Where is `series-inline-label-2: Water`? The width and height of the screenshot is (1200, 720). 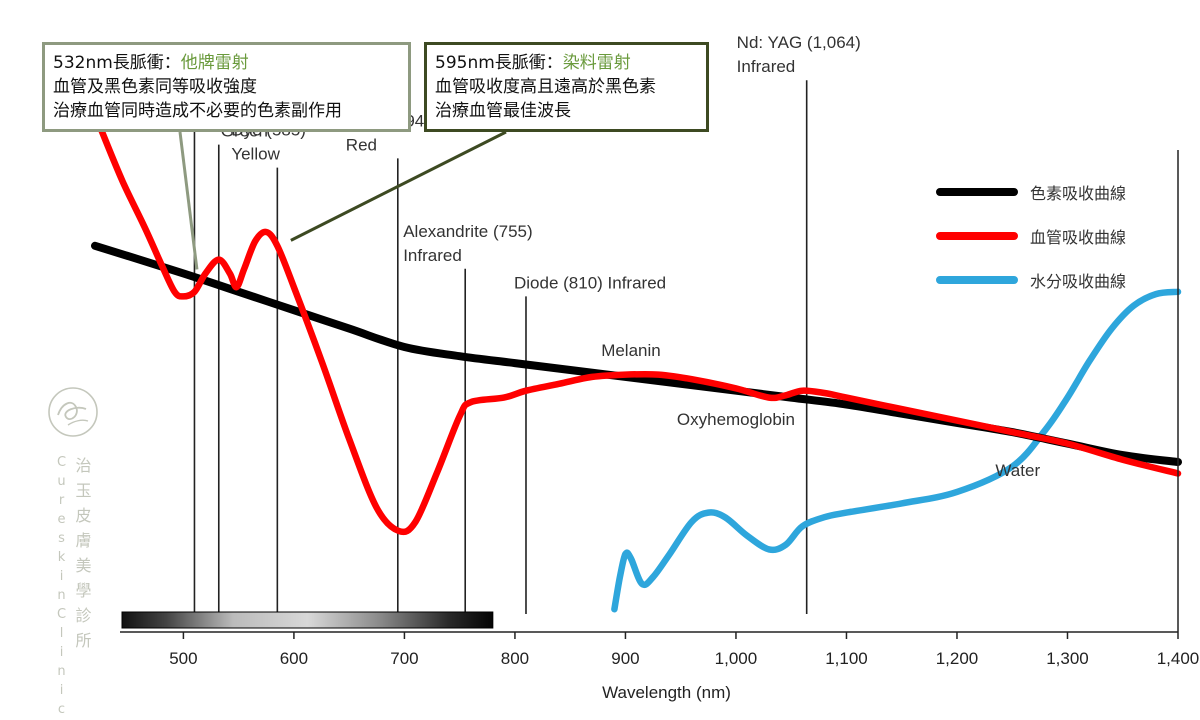 series-inline-label-2: Water is located at coordinates (1017, 470).